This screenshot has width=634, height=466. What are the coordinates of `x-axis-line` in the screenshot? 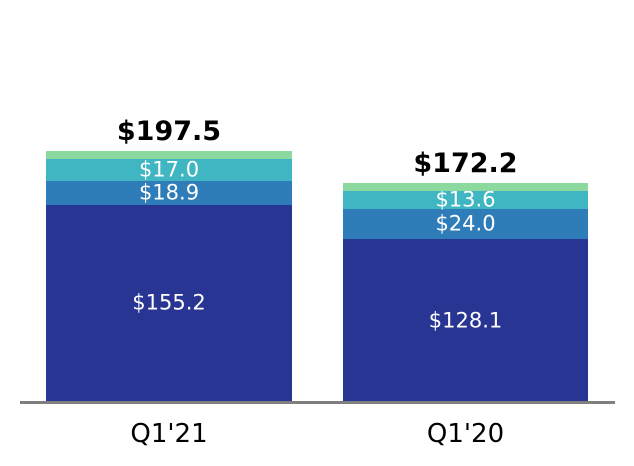 It's located at (317, 402).